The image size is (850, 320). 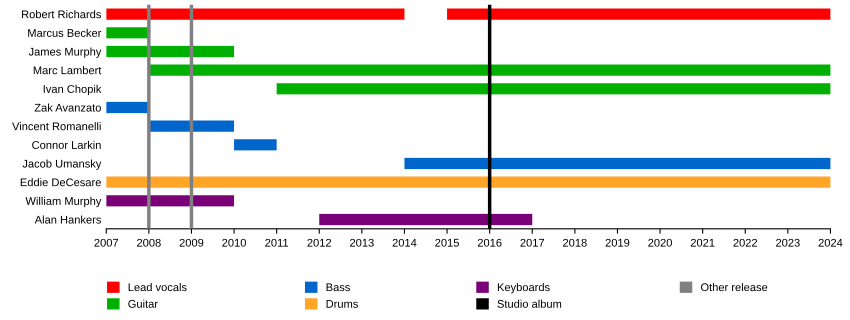 What do you see at coordinates (68, 70) in the screenshot?
I see `y-tick-label: Marc Lambert` at bounding box center [68, 70].